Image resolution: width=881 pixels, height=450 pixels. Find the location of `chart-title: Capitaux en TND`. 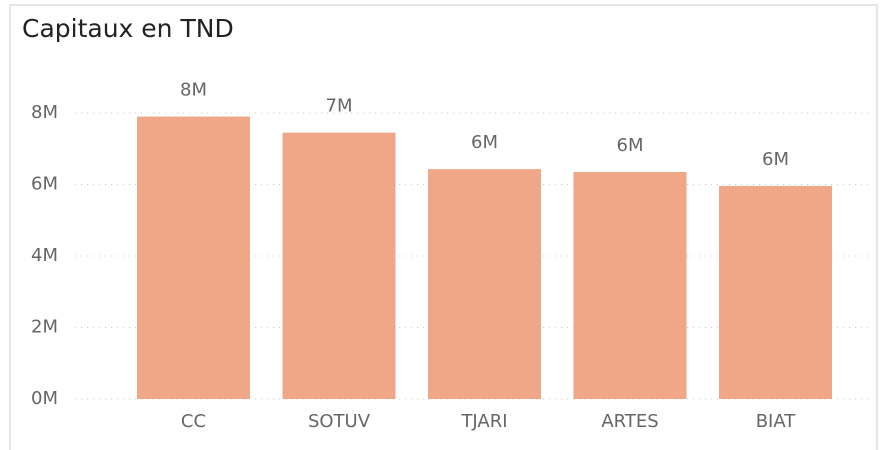

chart-title: Capitaux en TND is located at coordinates (128, 28).